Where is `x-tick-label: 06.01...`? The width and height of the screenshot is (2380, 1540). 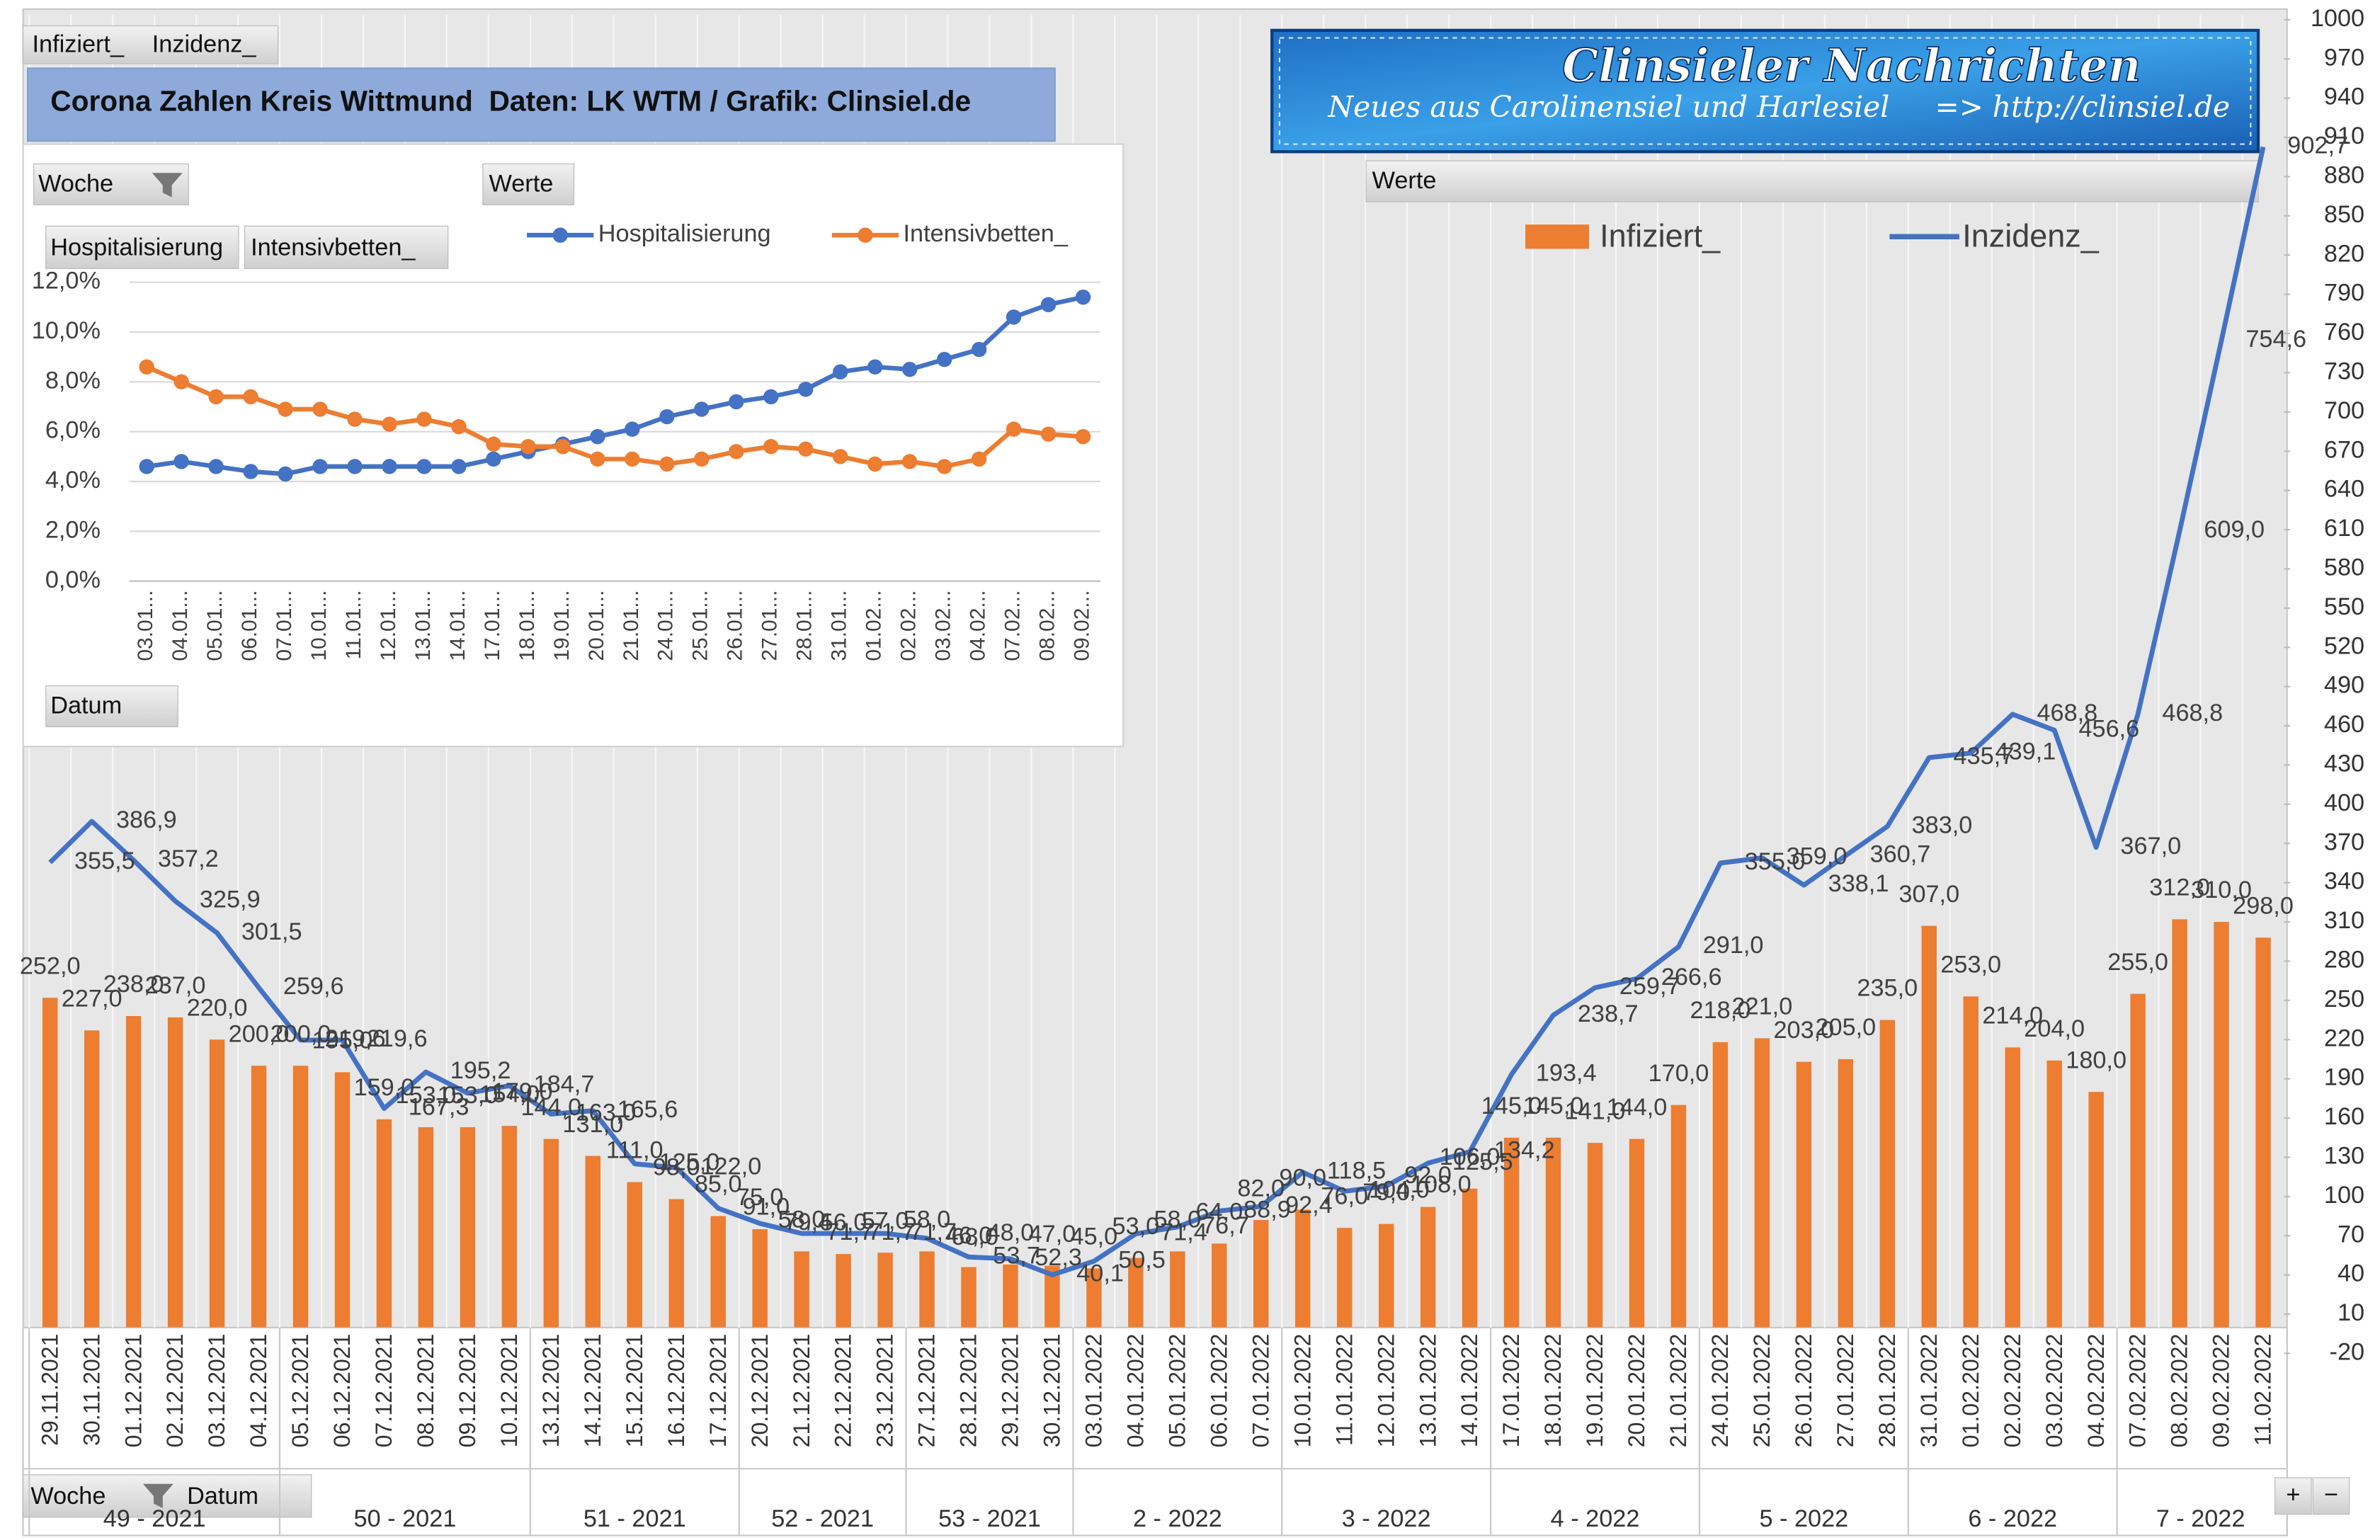
x-tick-label: 06.01... is located at coordinates (249, 626).